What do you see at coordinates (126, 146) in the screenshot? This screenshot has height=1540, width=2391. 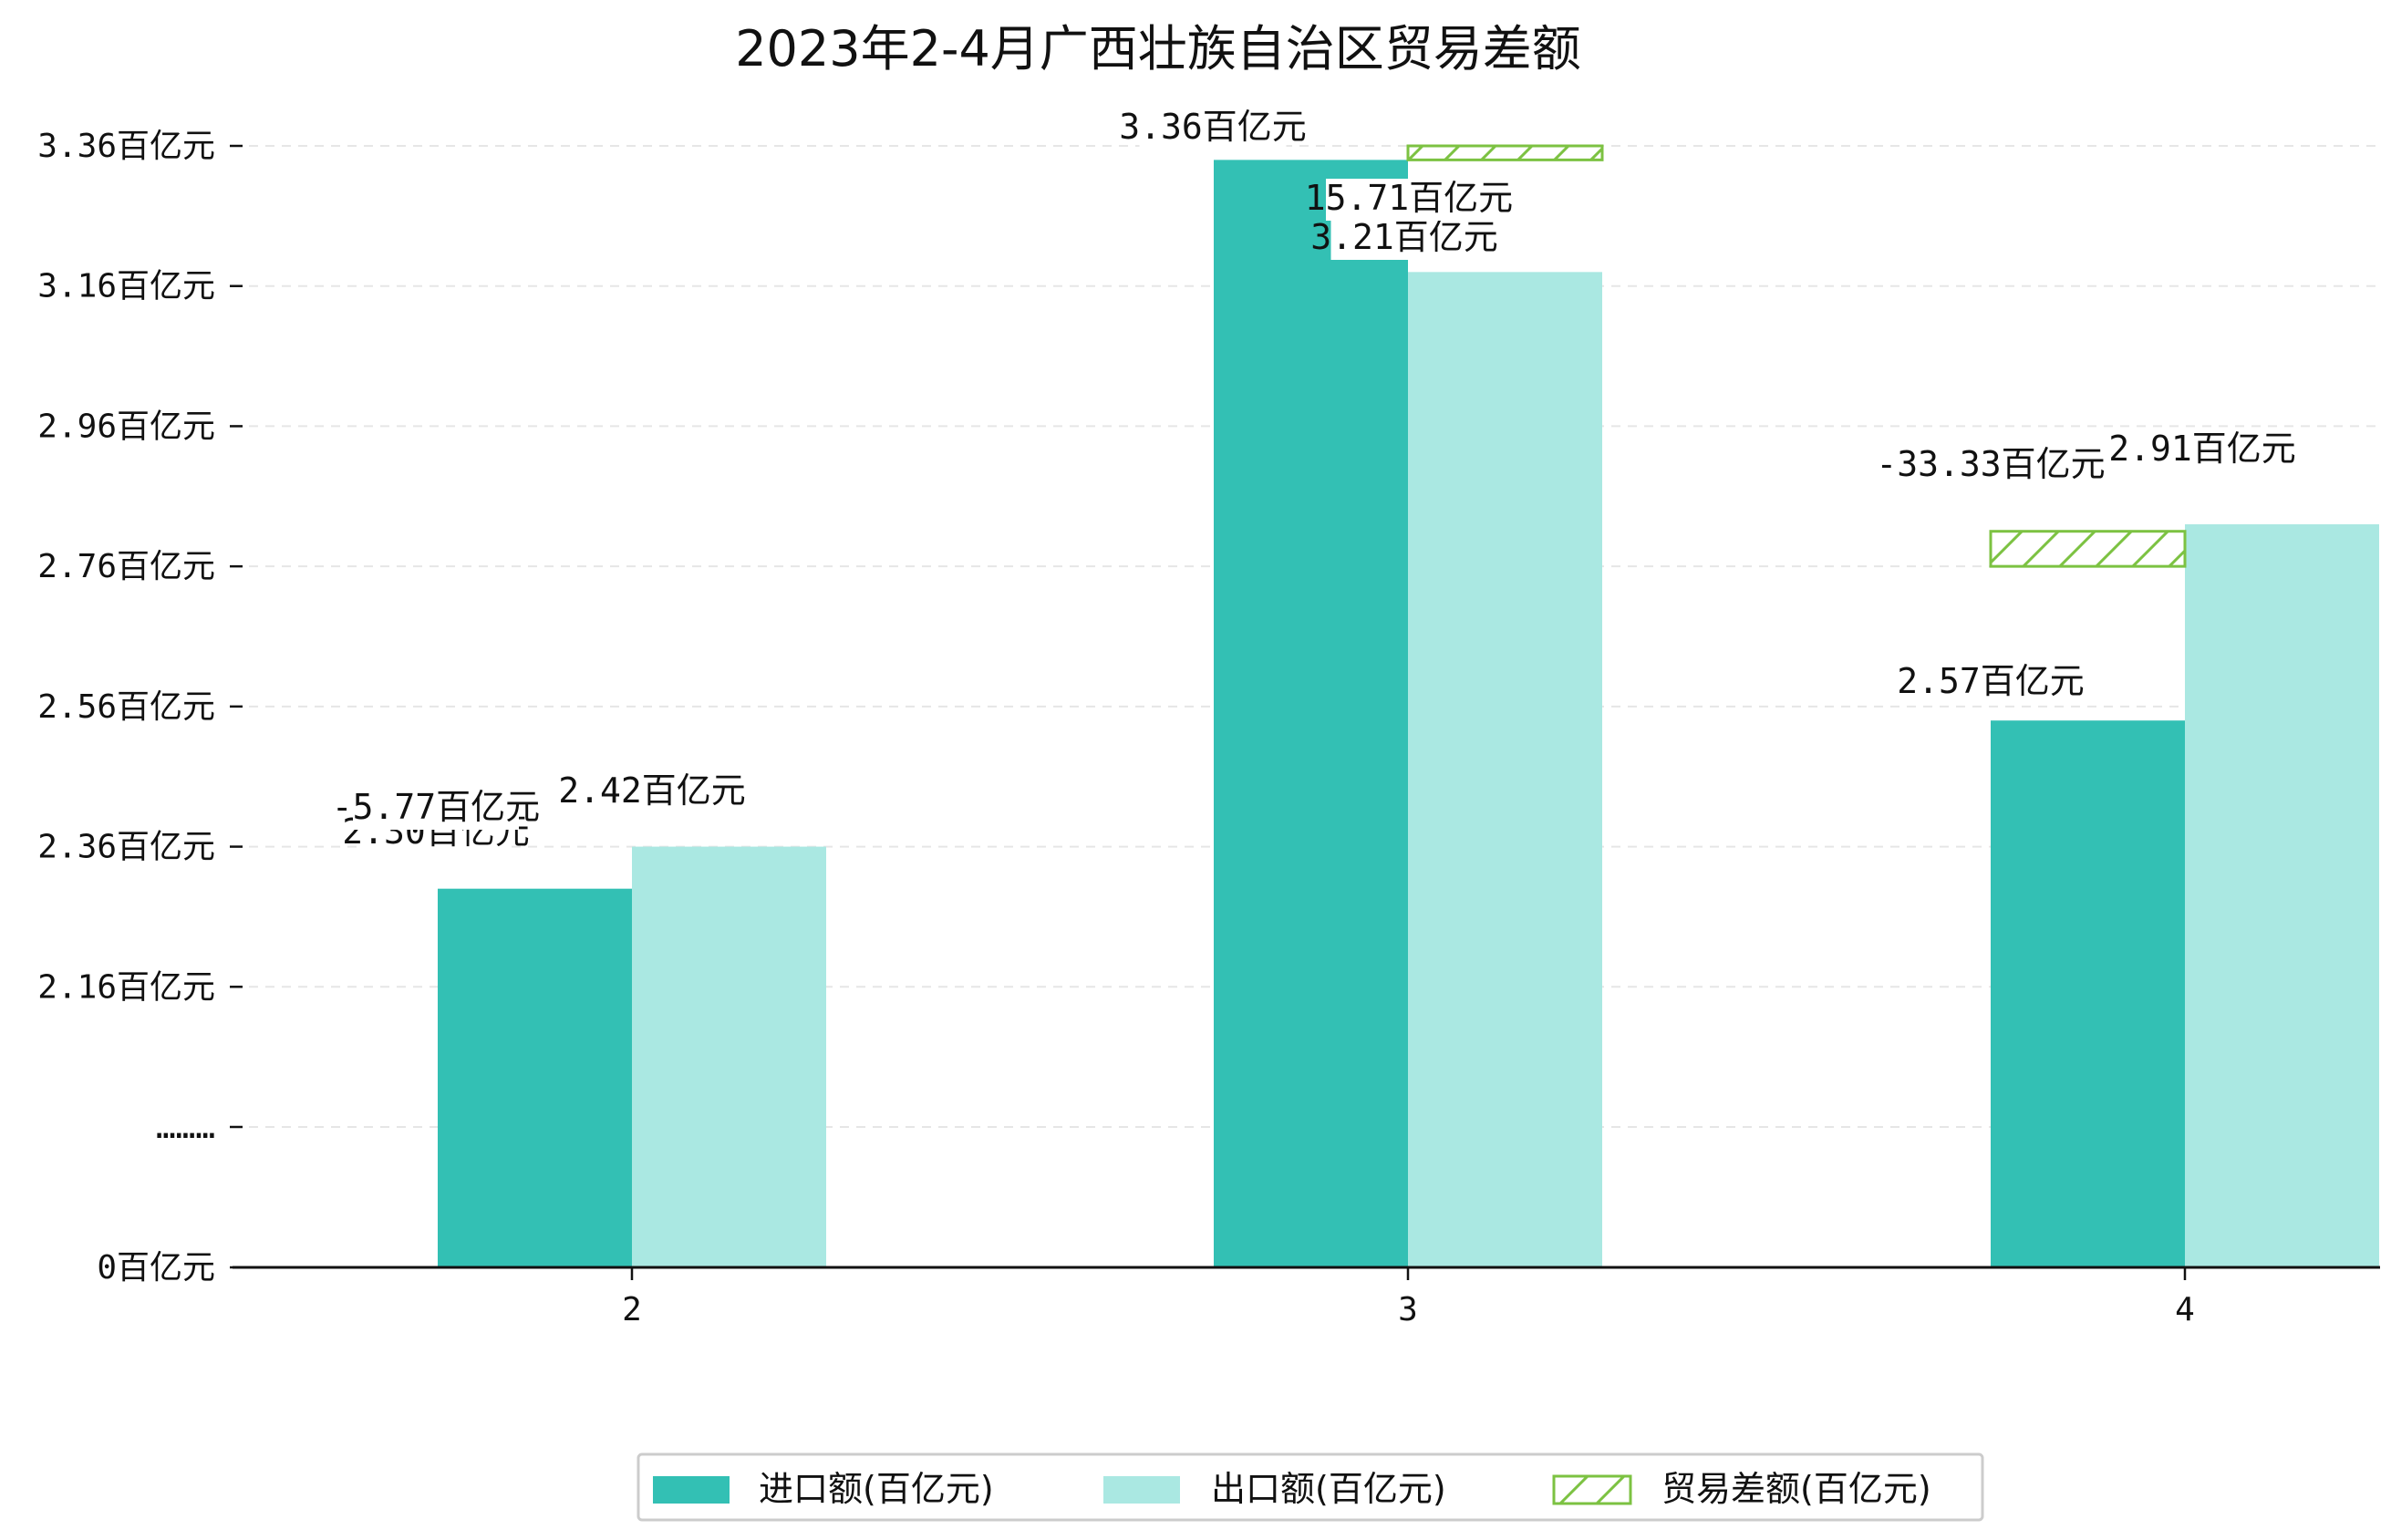 I see `y-tick-label: 3.36百亿元` at bounding box center [126, 146].